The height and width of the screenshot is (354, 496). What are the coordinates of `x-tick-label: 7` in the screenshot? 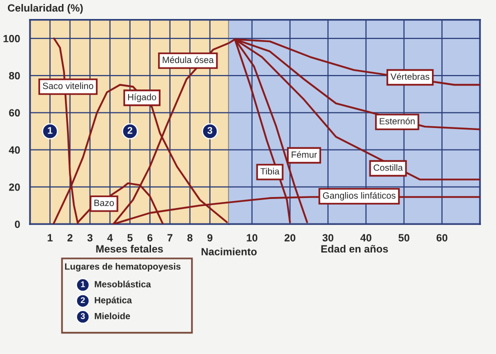 It's located at (169, 238).